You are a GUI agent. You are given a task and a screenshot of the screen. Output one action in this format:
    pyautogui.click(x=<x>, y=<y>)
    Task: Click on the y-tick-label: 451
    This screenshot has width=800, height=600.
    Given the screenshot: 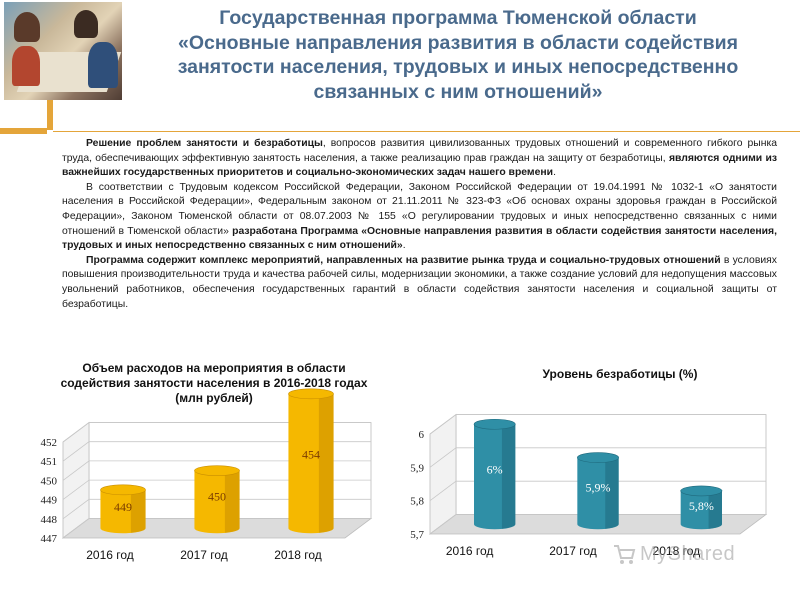 What is the action you would take?
    pyautogui.click(x=49, y=462)
    